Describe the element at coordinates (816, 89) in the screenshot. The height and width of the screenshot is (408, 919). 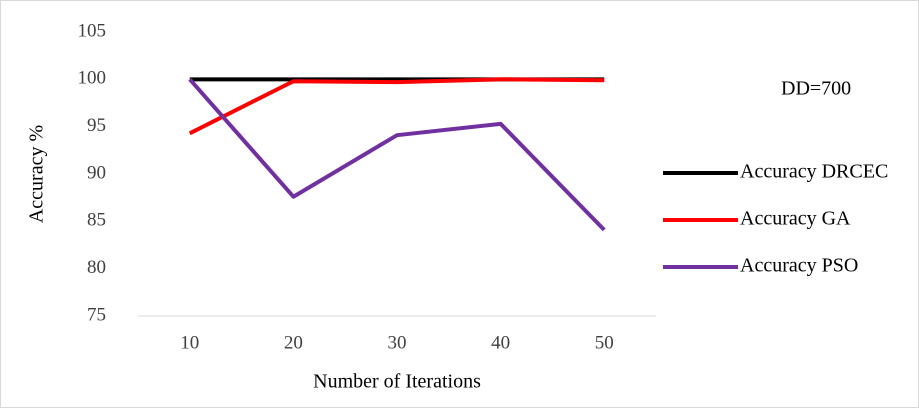
I see `annotation: DD=700` at that location.